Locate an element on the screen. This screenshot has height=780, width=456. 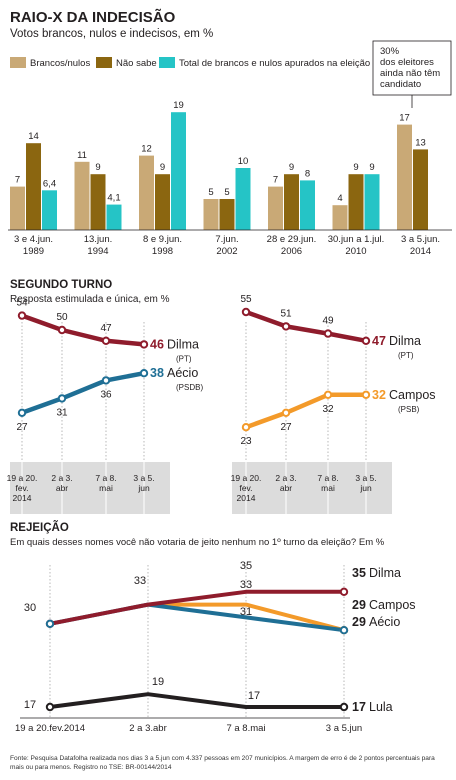
section-title-segundo-turno: SEGUNDO TURNO is located at coordinates (61, 285).